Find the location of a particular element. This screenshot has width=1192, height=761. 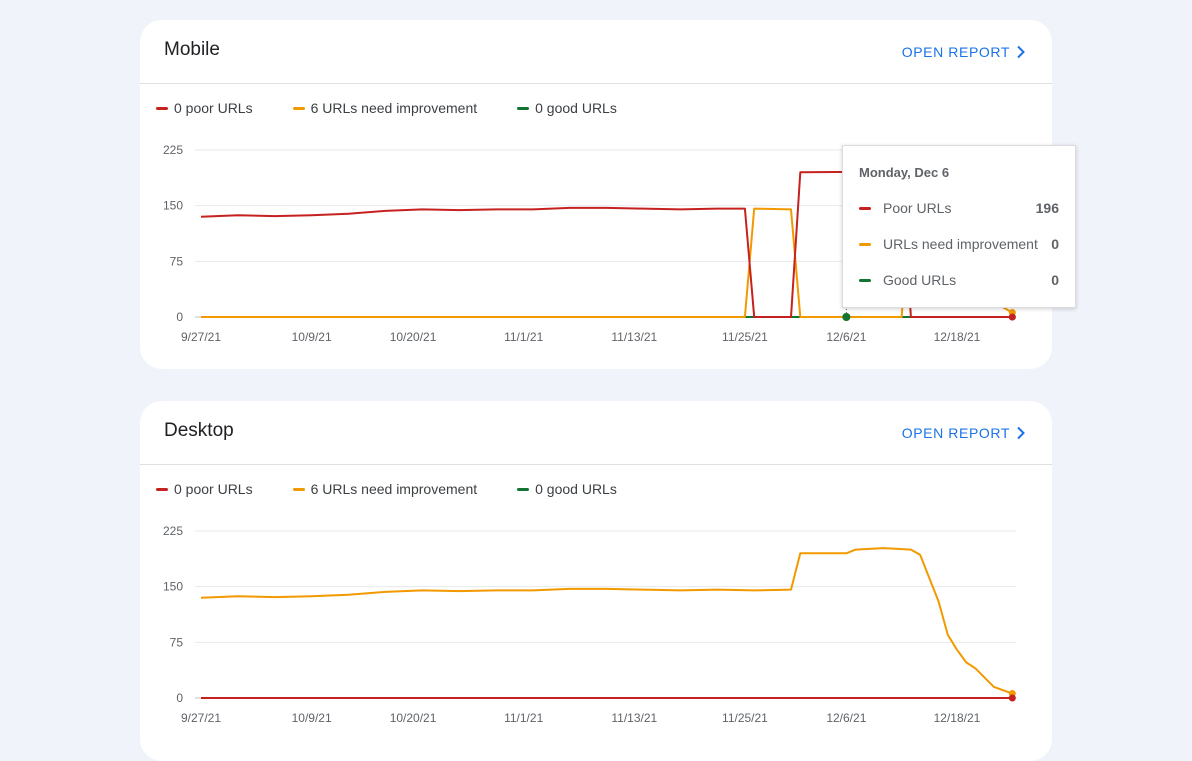

tooltip-row-poor: Poor URLs 196 is located at coordinates (959, 208).